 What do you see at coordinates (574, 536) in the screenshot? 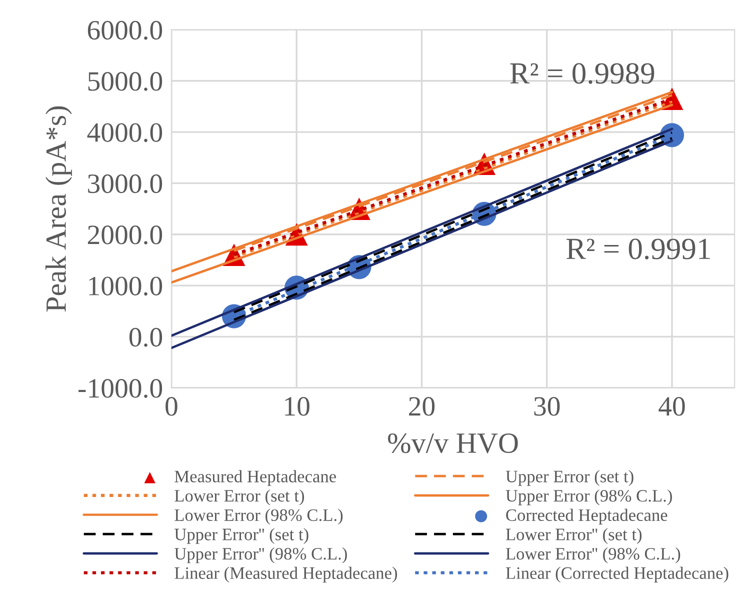
I see `legend-label: Lower Error'' (set t)` at bounding box center [574, 536].